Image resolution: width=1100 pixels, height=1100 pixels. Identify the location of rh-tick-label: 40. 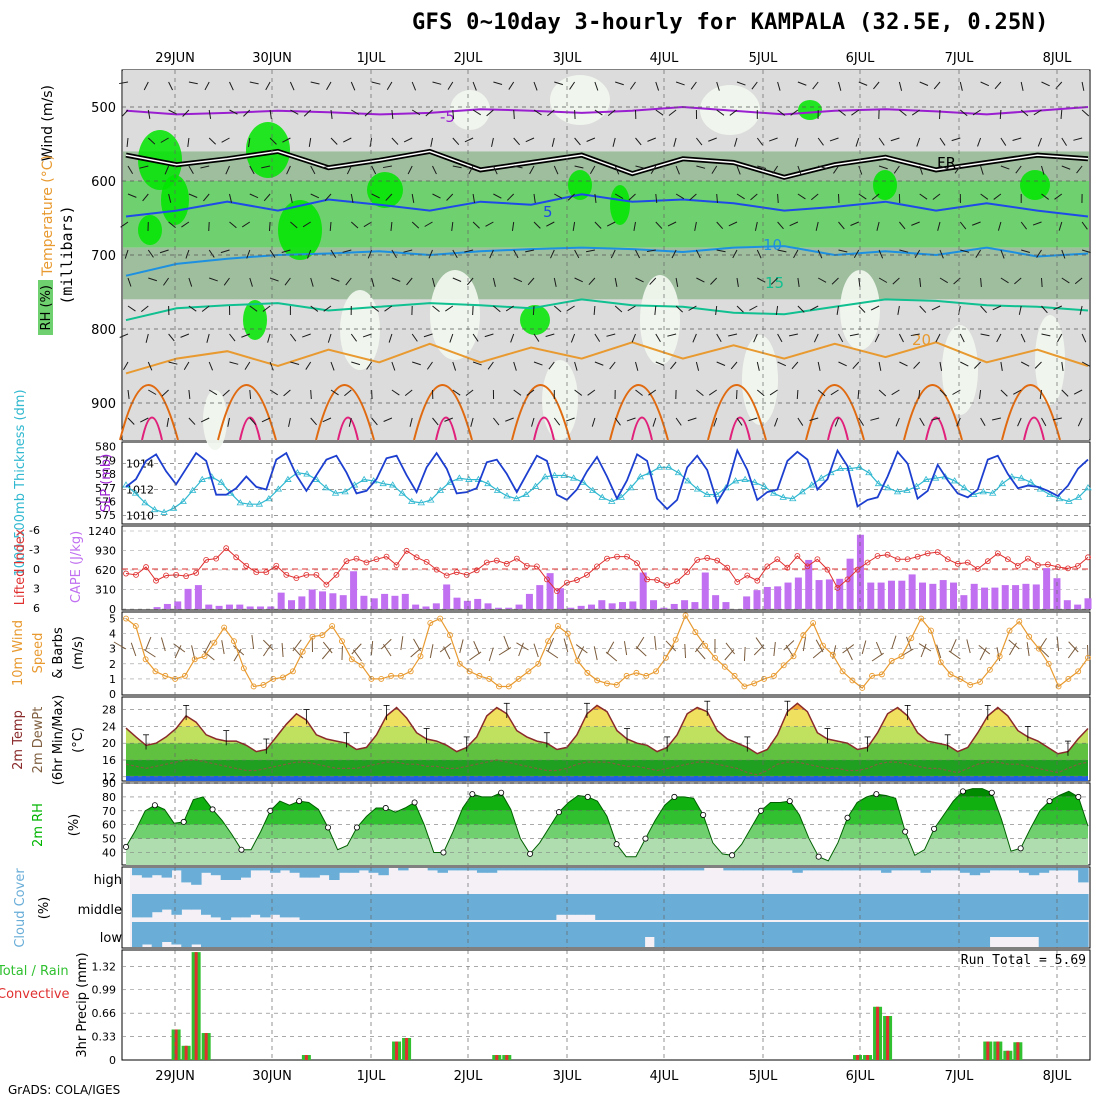
(109, 852).